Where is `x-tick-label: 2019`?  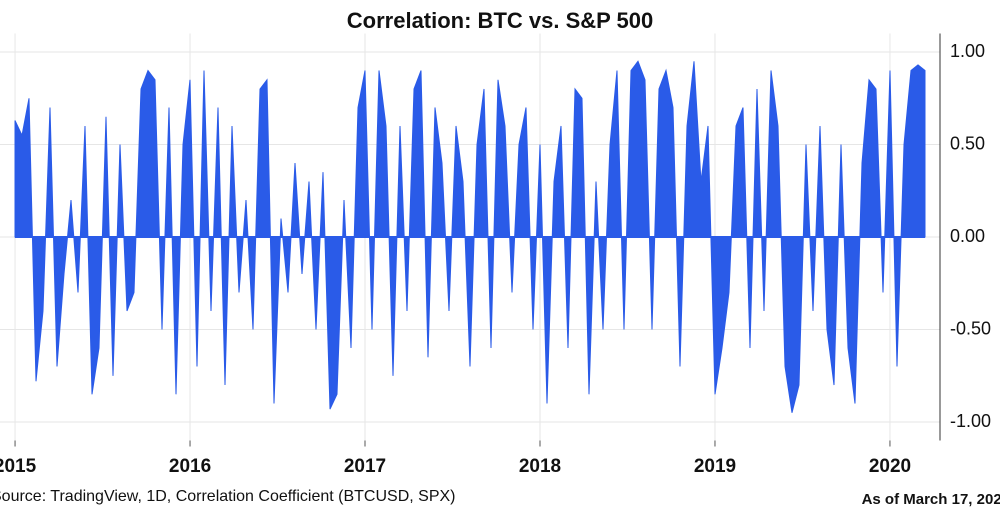
x-tick-label: 2019 is located at coordinates (715, 466).